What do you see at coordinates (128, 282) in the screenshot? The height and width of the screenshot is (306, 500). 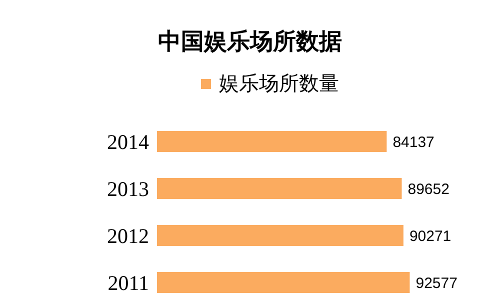 I see `y-tick-label: 2011` at bounding box center [128, 282].